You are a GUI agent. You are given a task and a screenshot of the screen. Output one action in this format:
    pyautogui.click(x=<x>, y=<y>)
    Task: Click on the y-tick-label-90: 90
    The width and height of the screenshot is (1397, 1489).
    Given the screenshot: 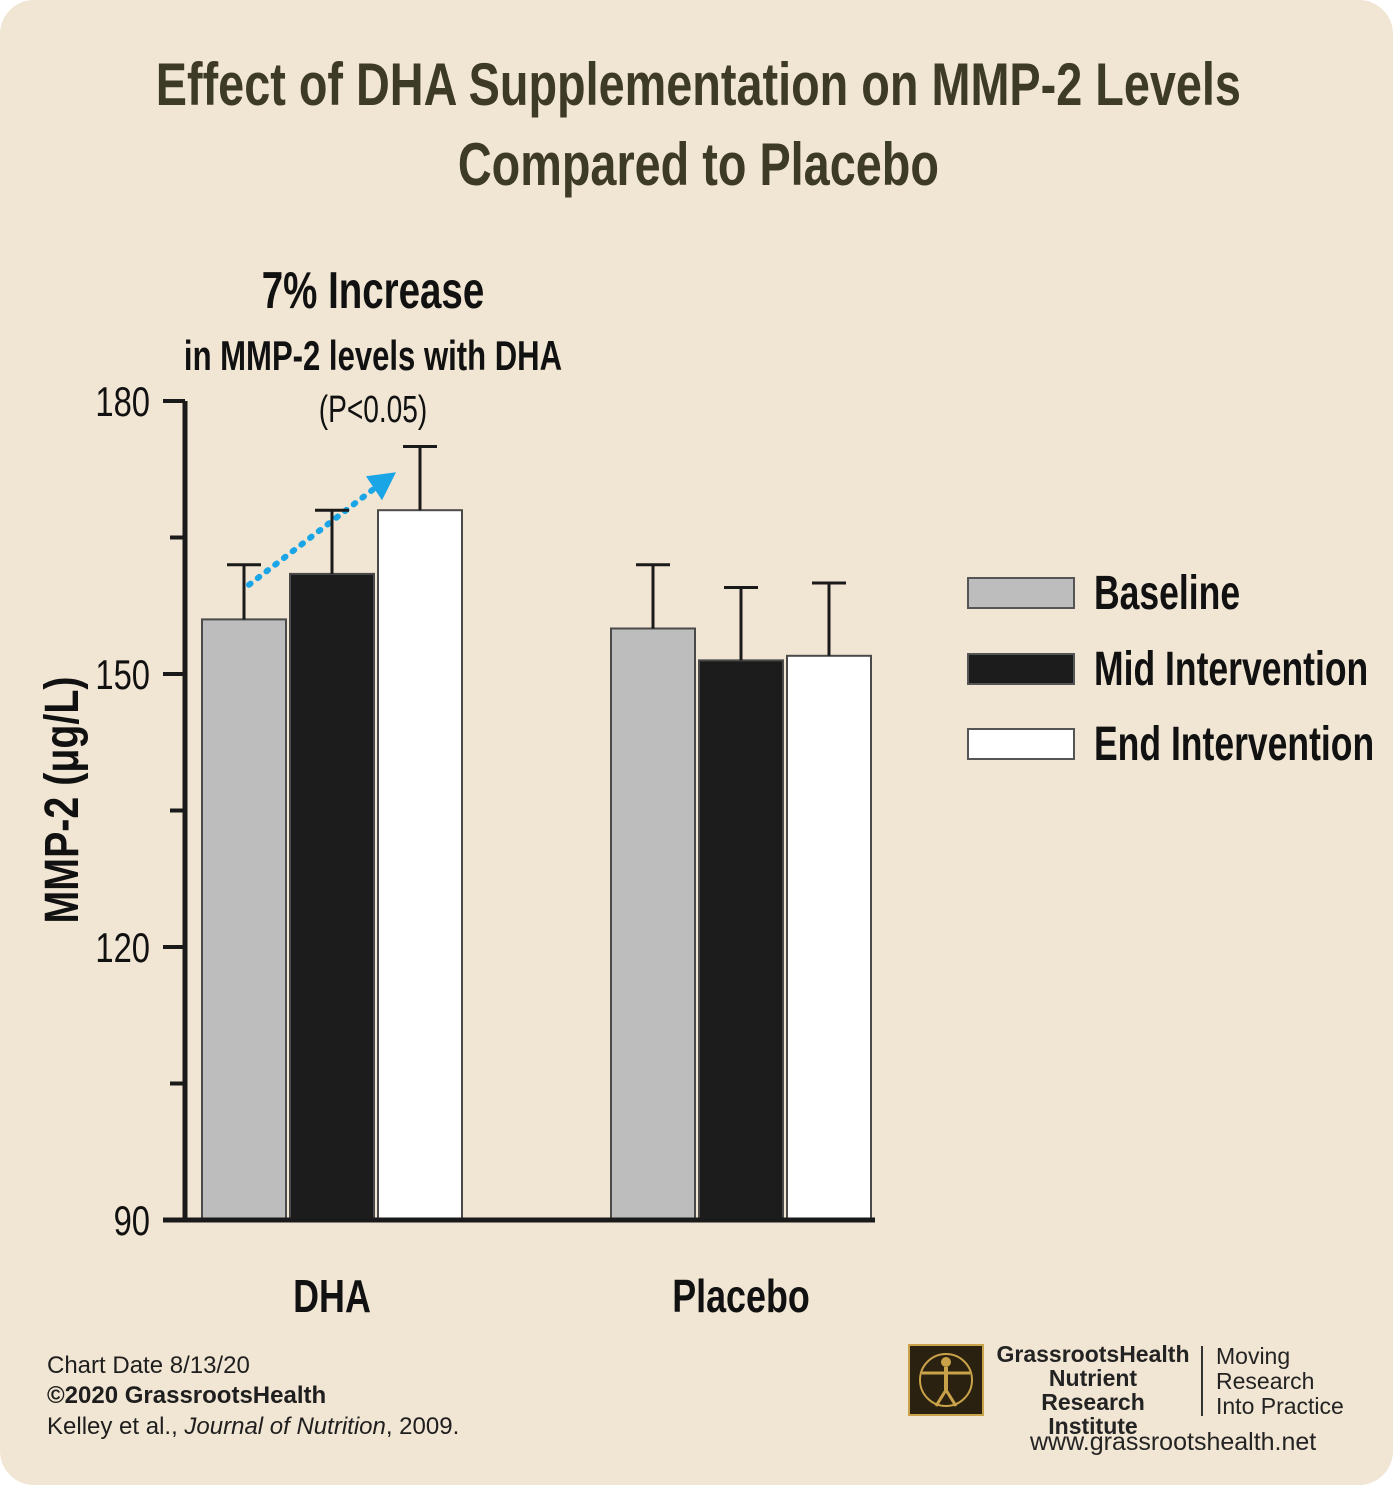 What is the action you would take?
    pyautogui.click(x=132, y=1220)
    